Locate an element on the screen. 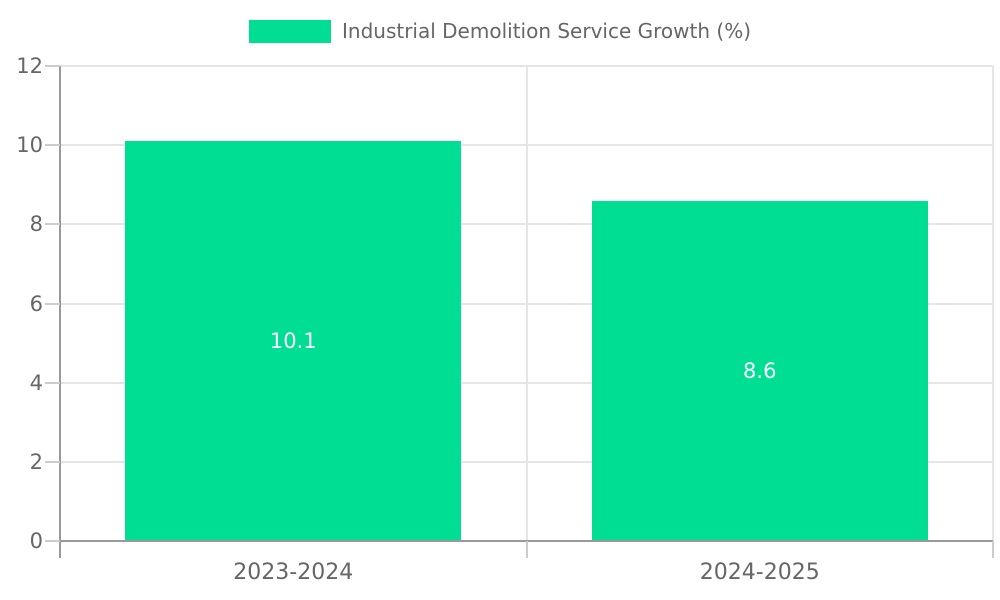 Image resolution: width=1000 pixels, height=600 pixels. bar-value-label: 8.6 is located at coordinates (760, 370).